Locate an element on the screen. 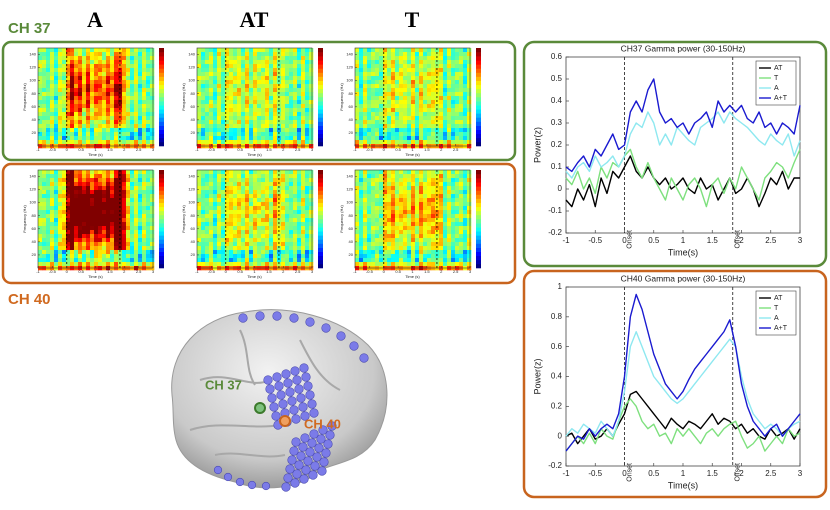  y-axis-label: Frequency (Hz) is located at coordinates (183, 97).